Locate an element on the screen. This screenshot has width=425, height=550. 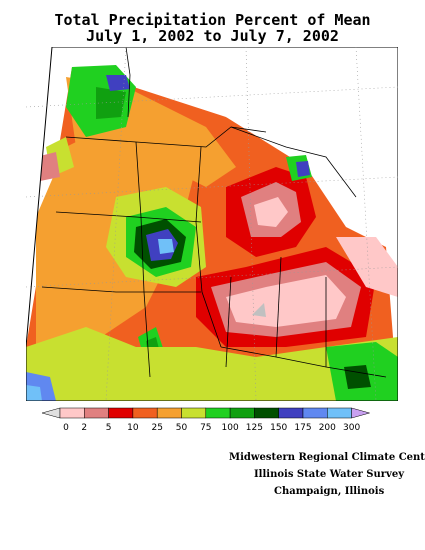
map-title-line-1: Total Precipitation Percent of Mean is located at coordinates (212, 20).